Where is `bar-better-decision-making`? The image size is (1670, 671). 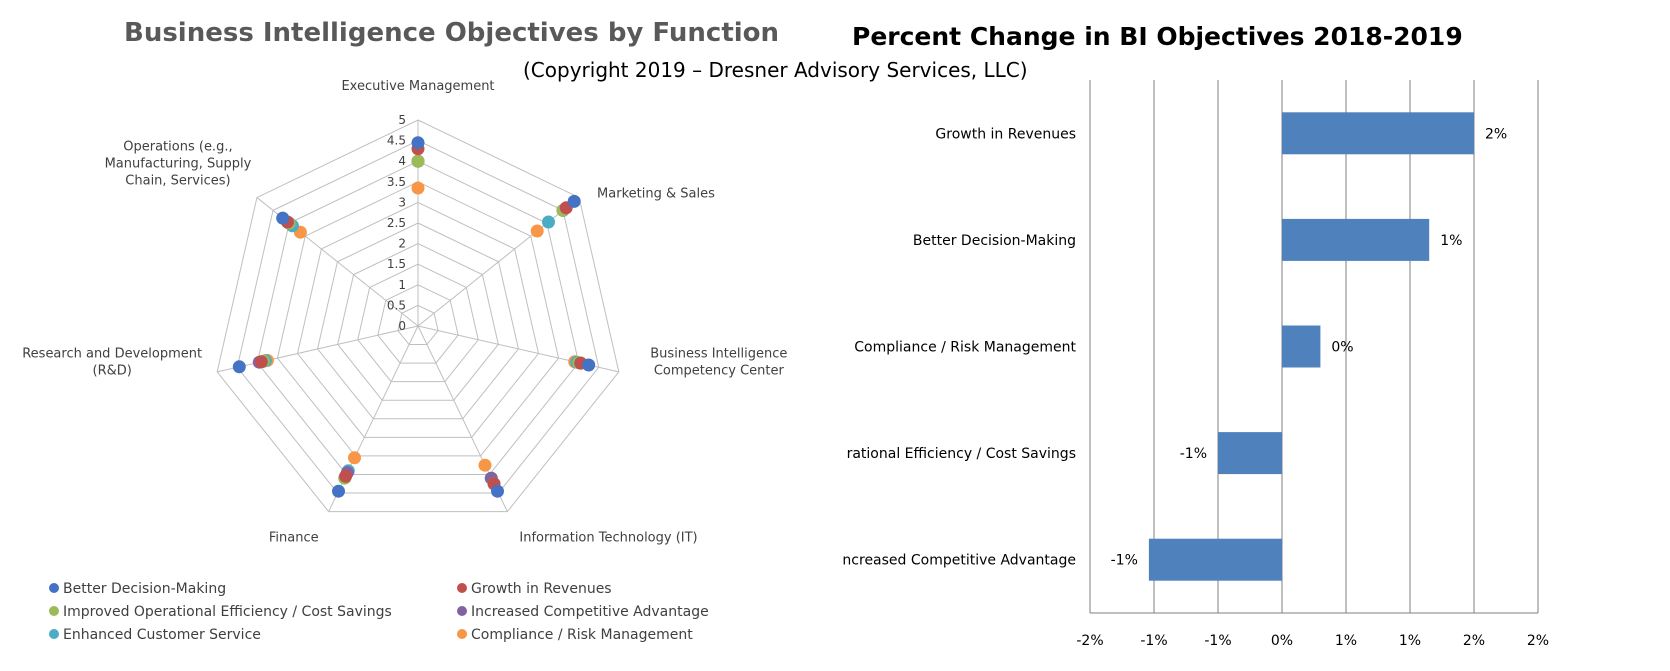 bar-better-decision-making is located at coordinates (1356, 239).